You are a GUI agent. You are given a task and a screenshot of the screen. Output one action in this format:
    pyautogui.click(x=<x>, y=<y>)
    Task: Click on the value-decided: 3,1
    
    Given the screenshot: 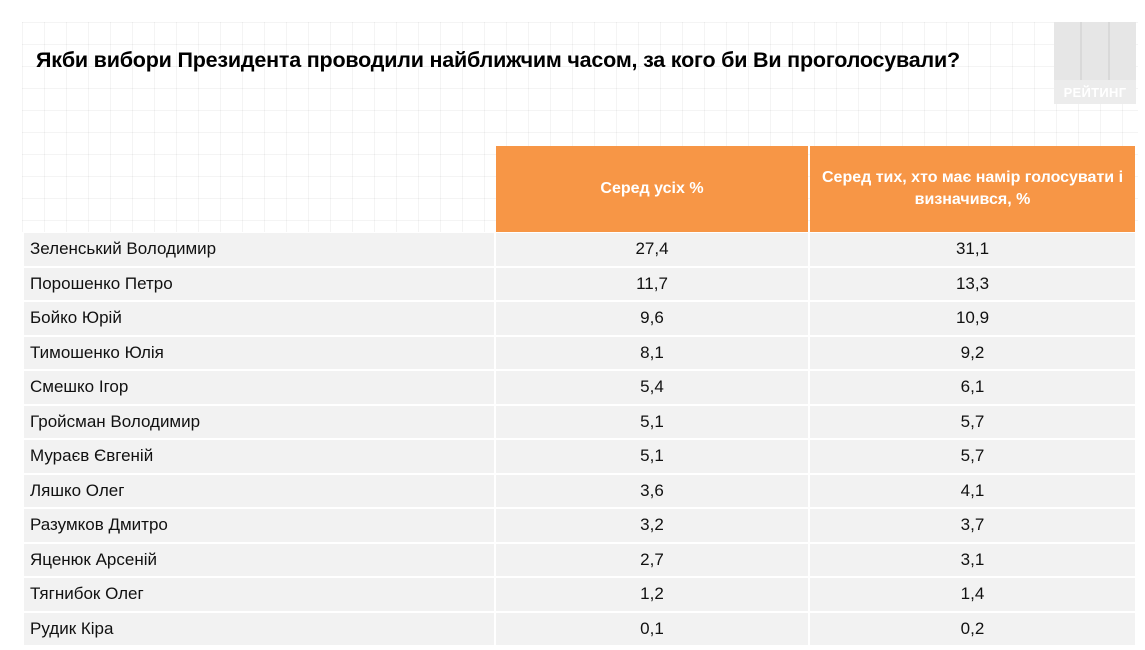 What is the action you would take?
    pyautogui.click(x=972, y=559)
    